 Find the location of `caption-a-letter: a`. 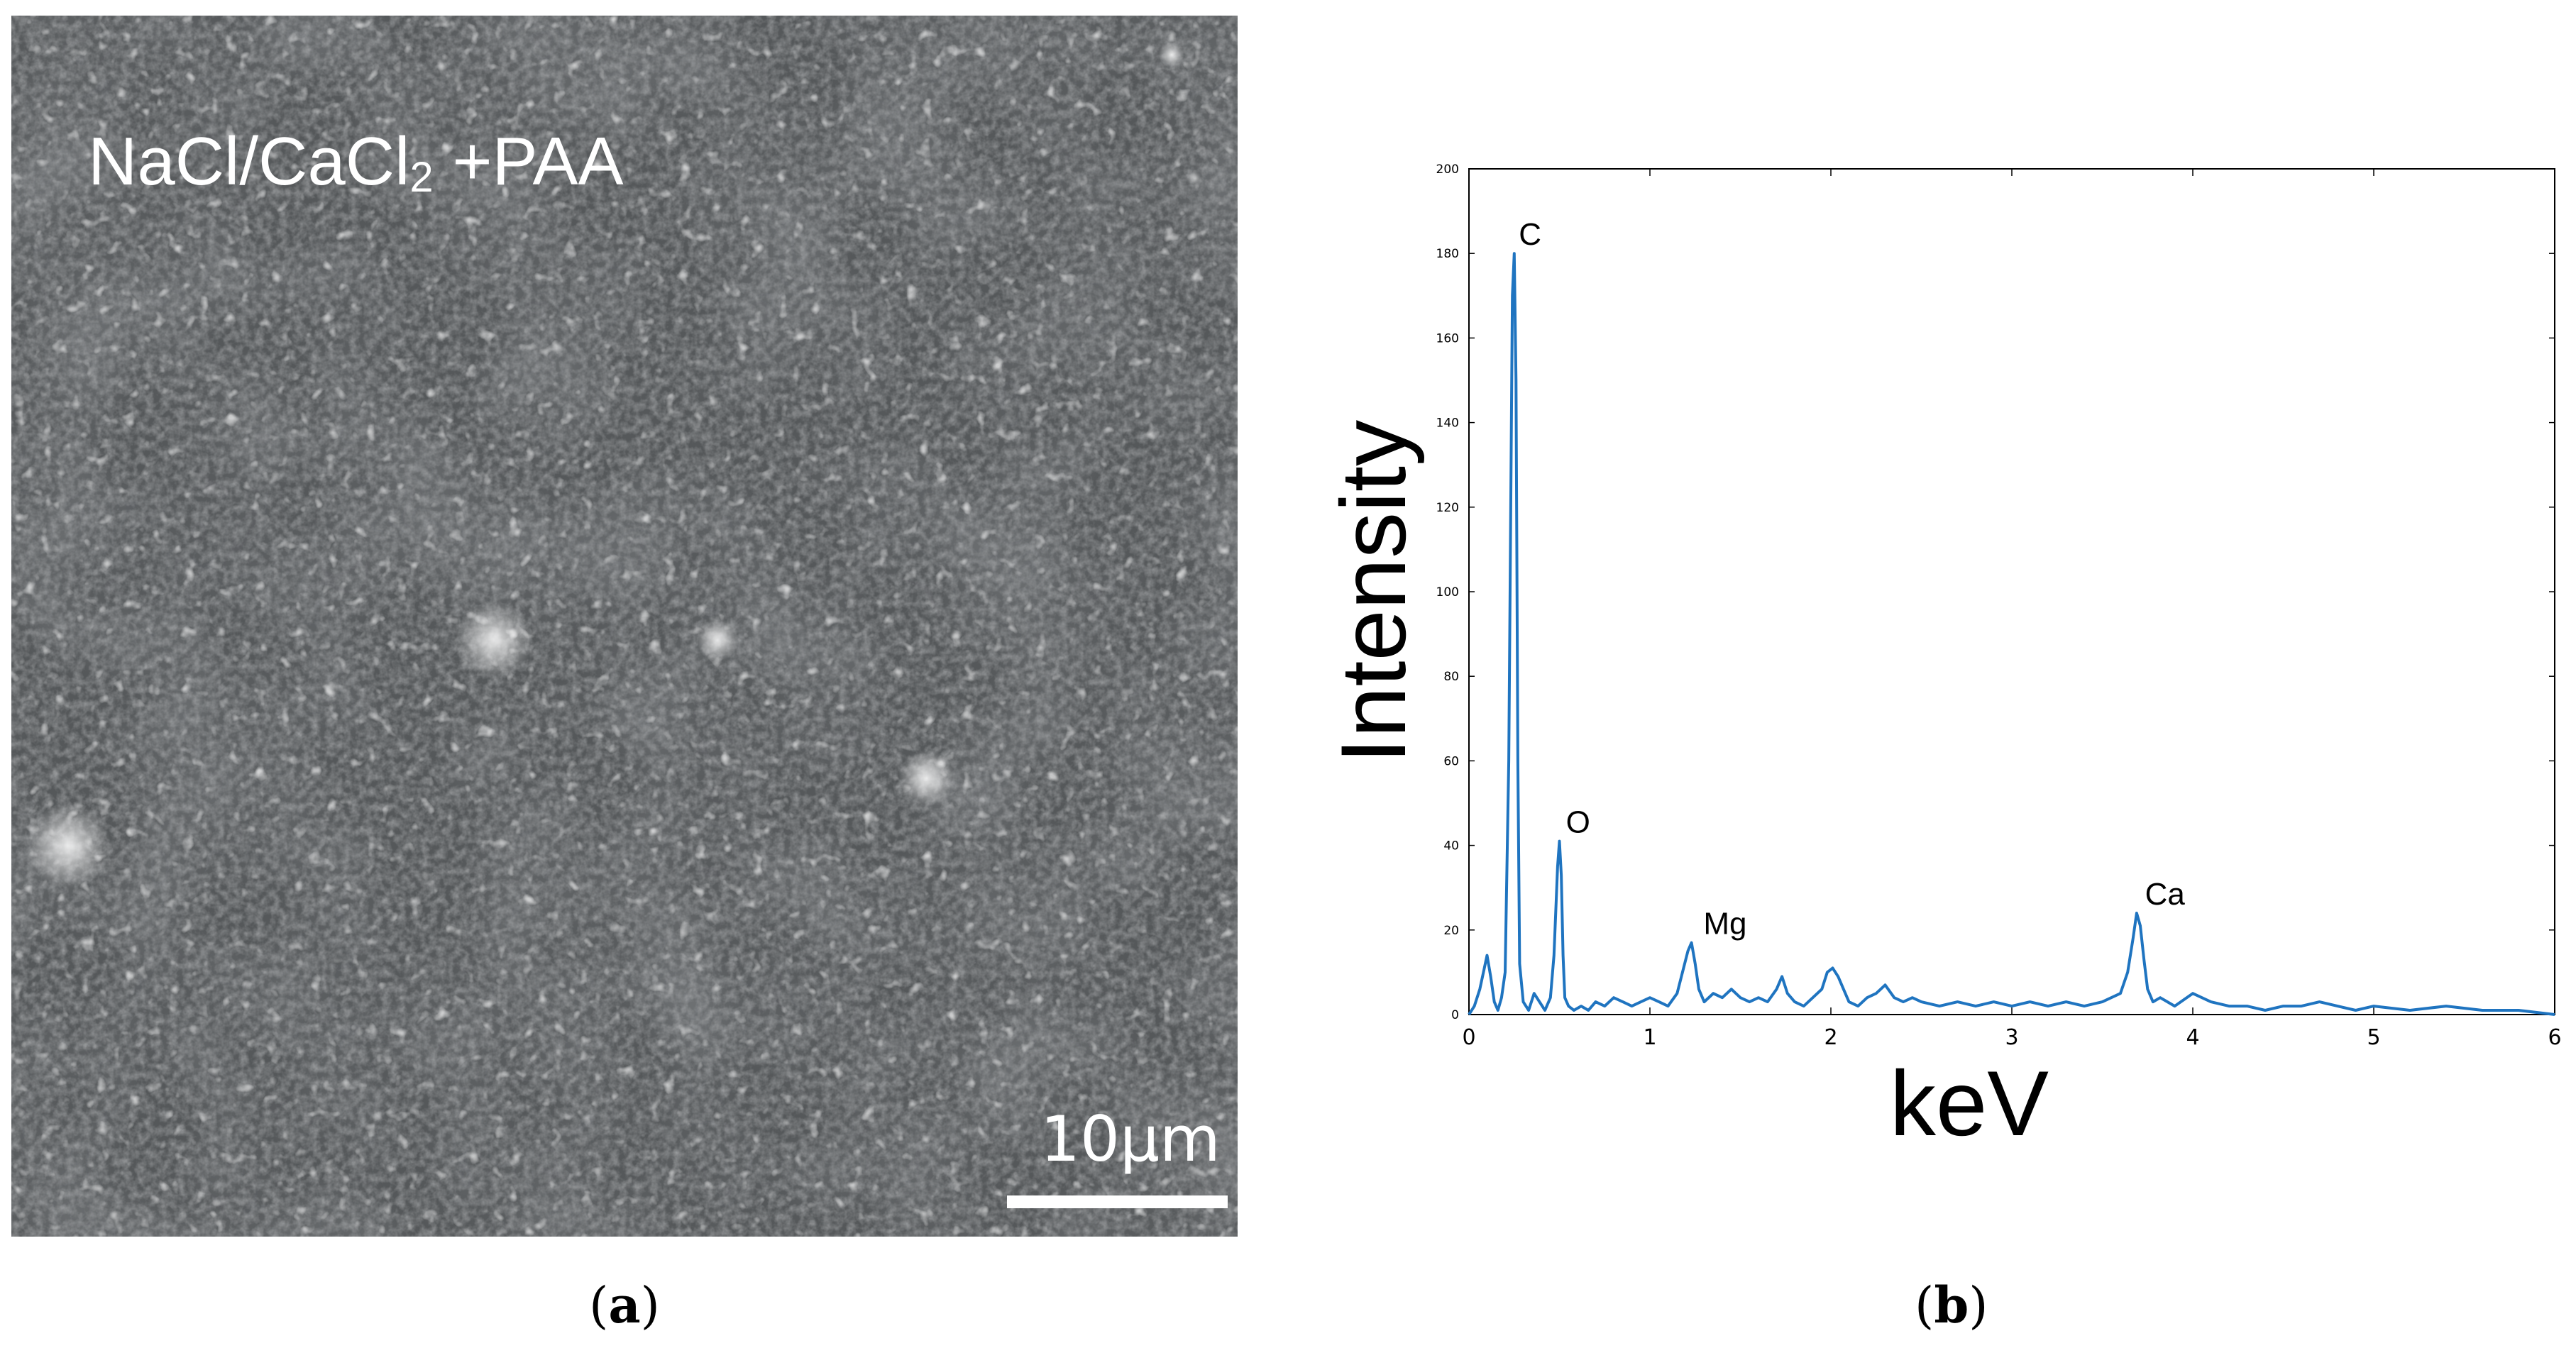

caption-a-letter: a is located at coordinates (624, 1305).